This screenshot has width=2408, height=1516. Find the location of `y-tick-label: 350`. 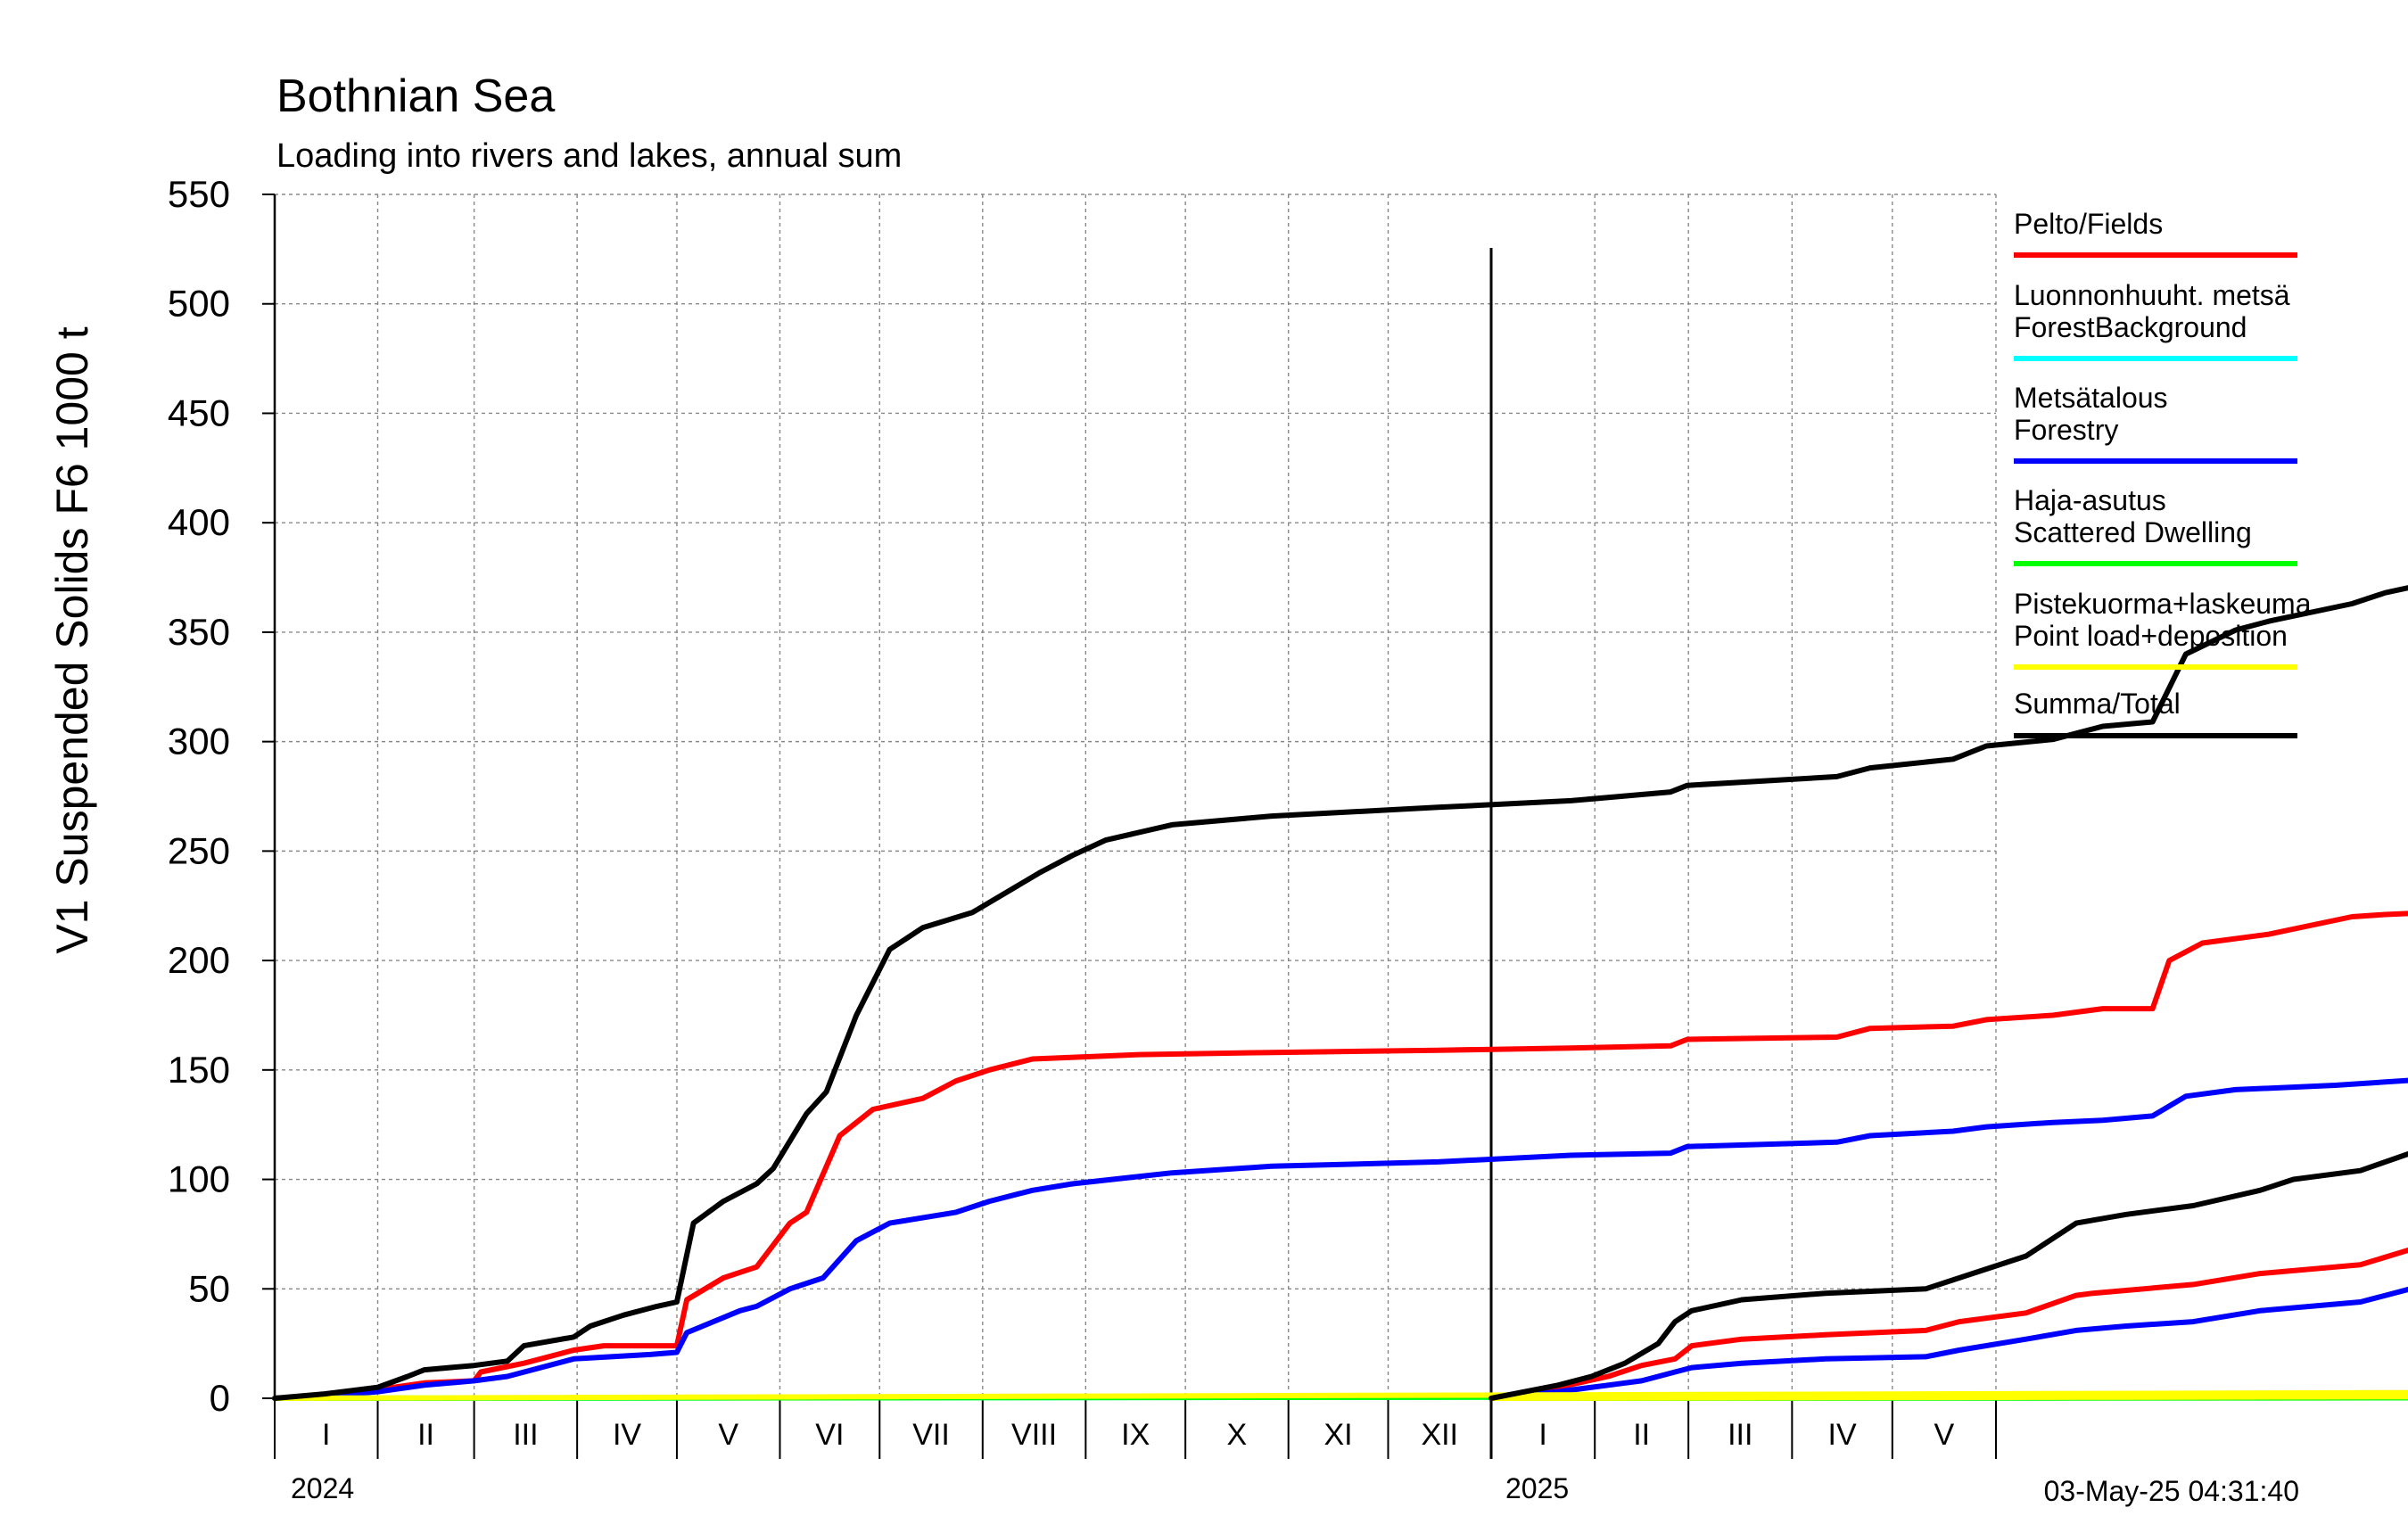

y-tick-label: 350 is located at coordinates (199, 632).